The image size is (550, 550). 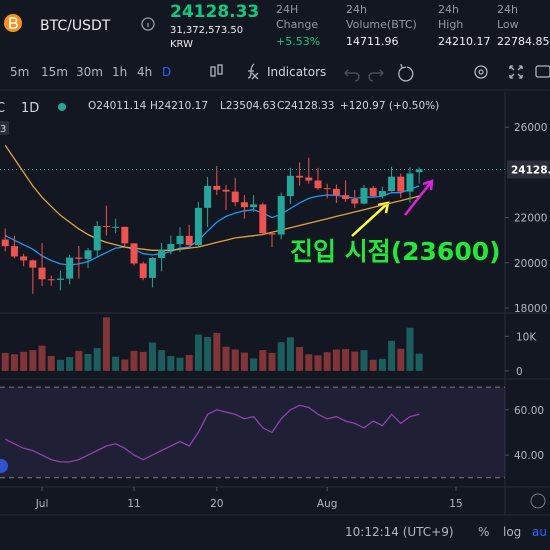 What do you see at coordinates (215, 12) in the screenshot?
I see `last-price: 24128.33` at bounding box center [215, 12].